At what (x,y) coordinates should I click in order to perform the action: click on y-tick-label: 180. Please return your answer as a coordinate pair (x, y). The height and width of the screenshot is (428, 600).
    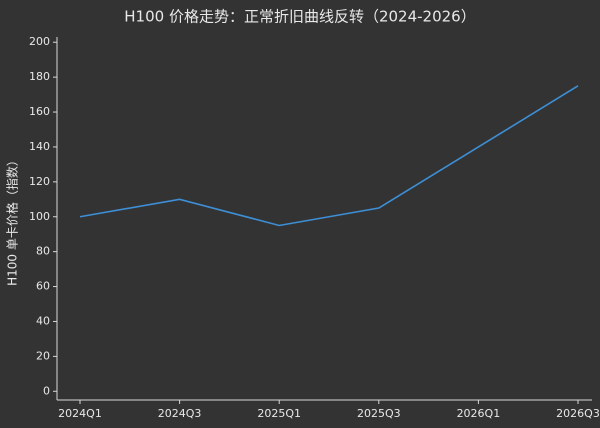
    Looking at the image, I should click on (39, 76).